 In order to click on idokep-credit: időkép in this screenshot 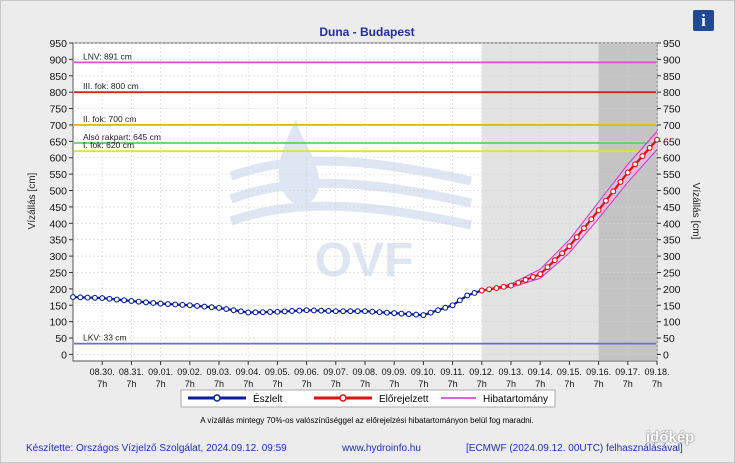, I will do `click(670, 437)`.